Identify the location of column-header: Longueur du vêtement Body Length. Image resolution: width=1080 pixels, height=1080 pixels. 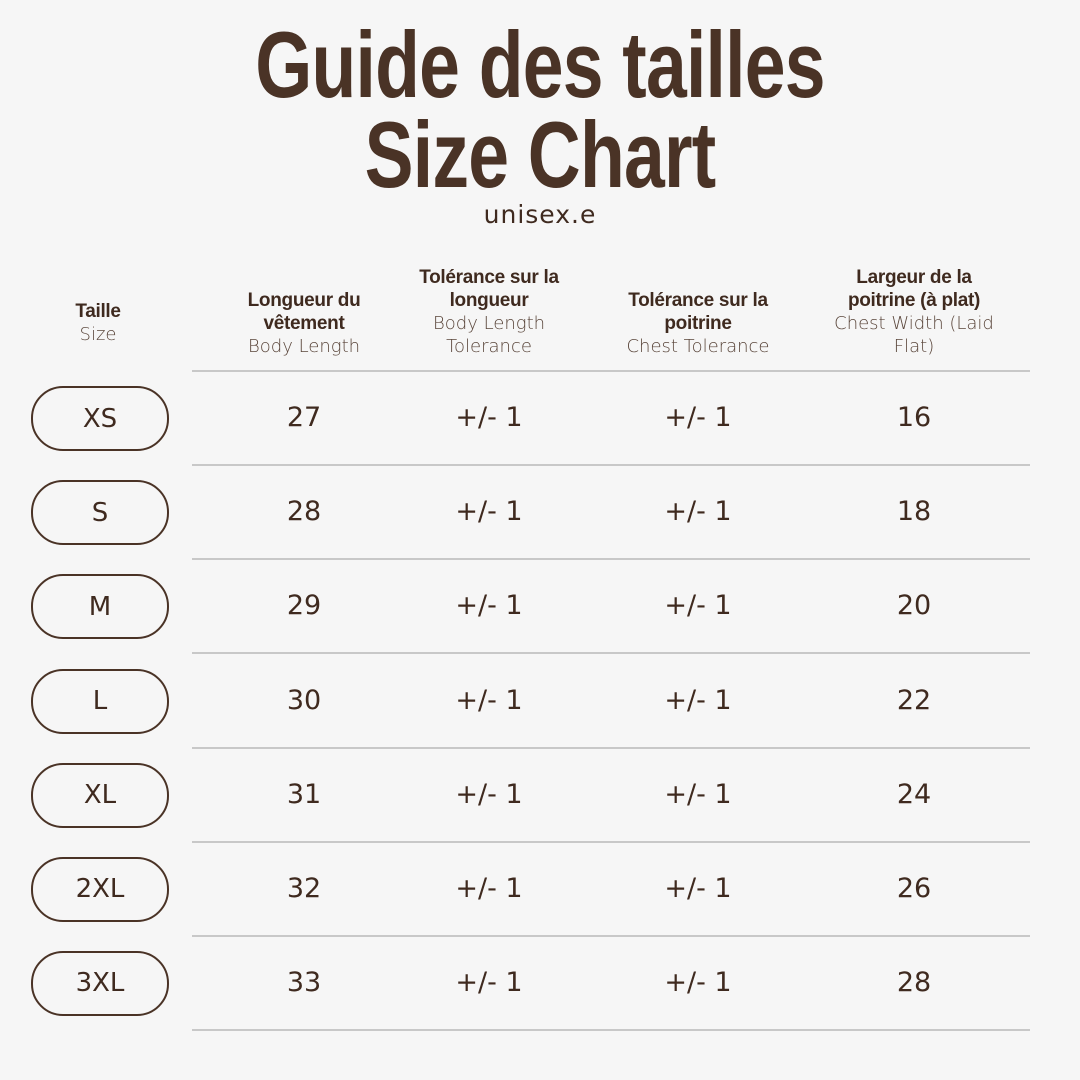
(304, 323).